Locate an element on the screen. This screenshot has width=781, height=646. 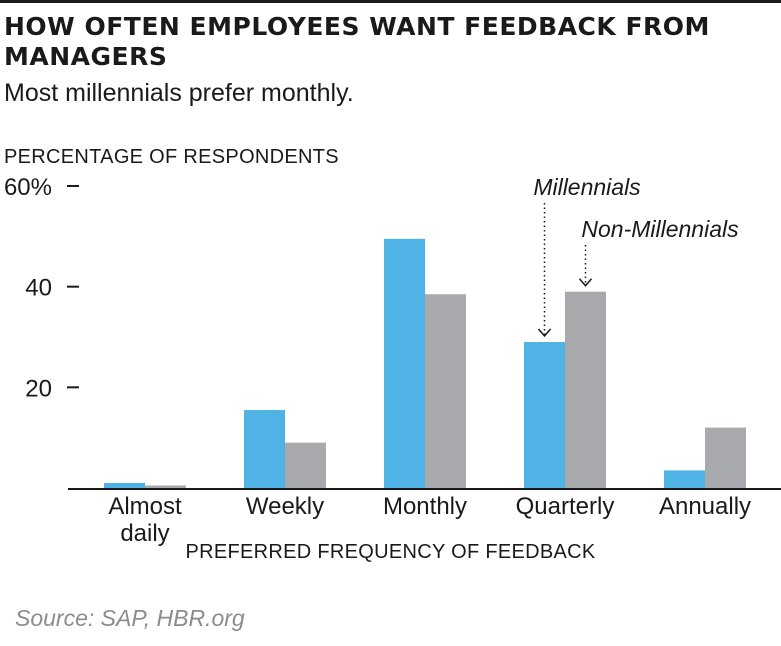
series-annotation: Non-Millennials is located at coordinates (660, 229).